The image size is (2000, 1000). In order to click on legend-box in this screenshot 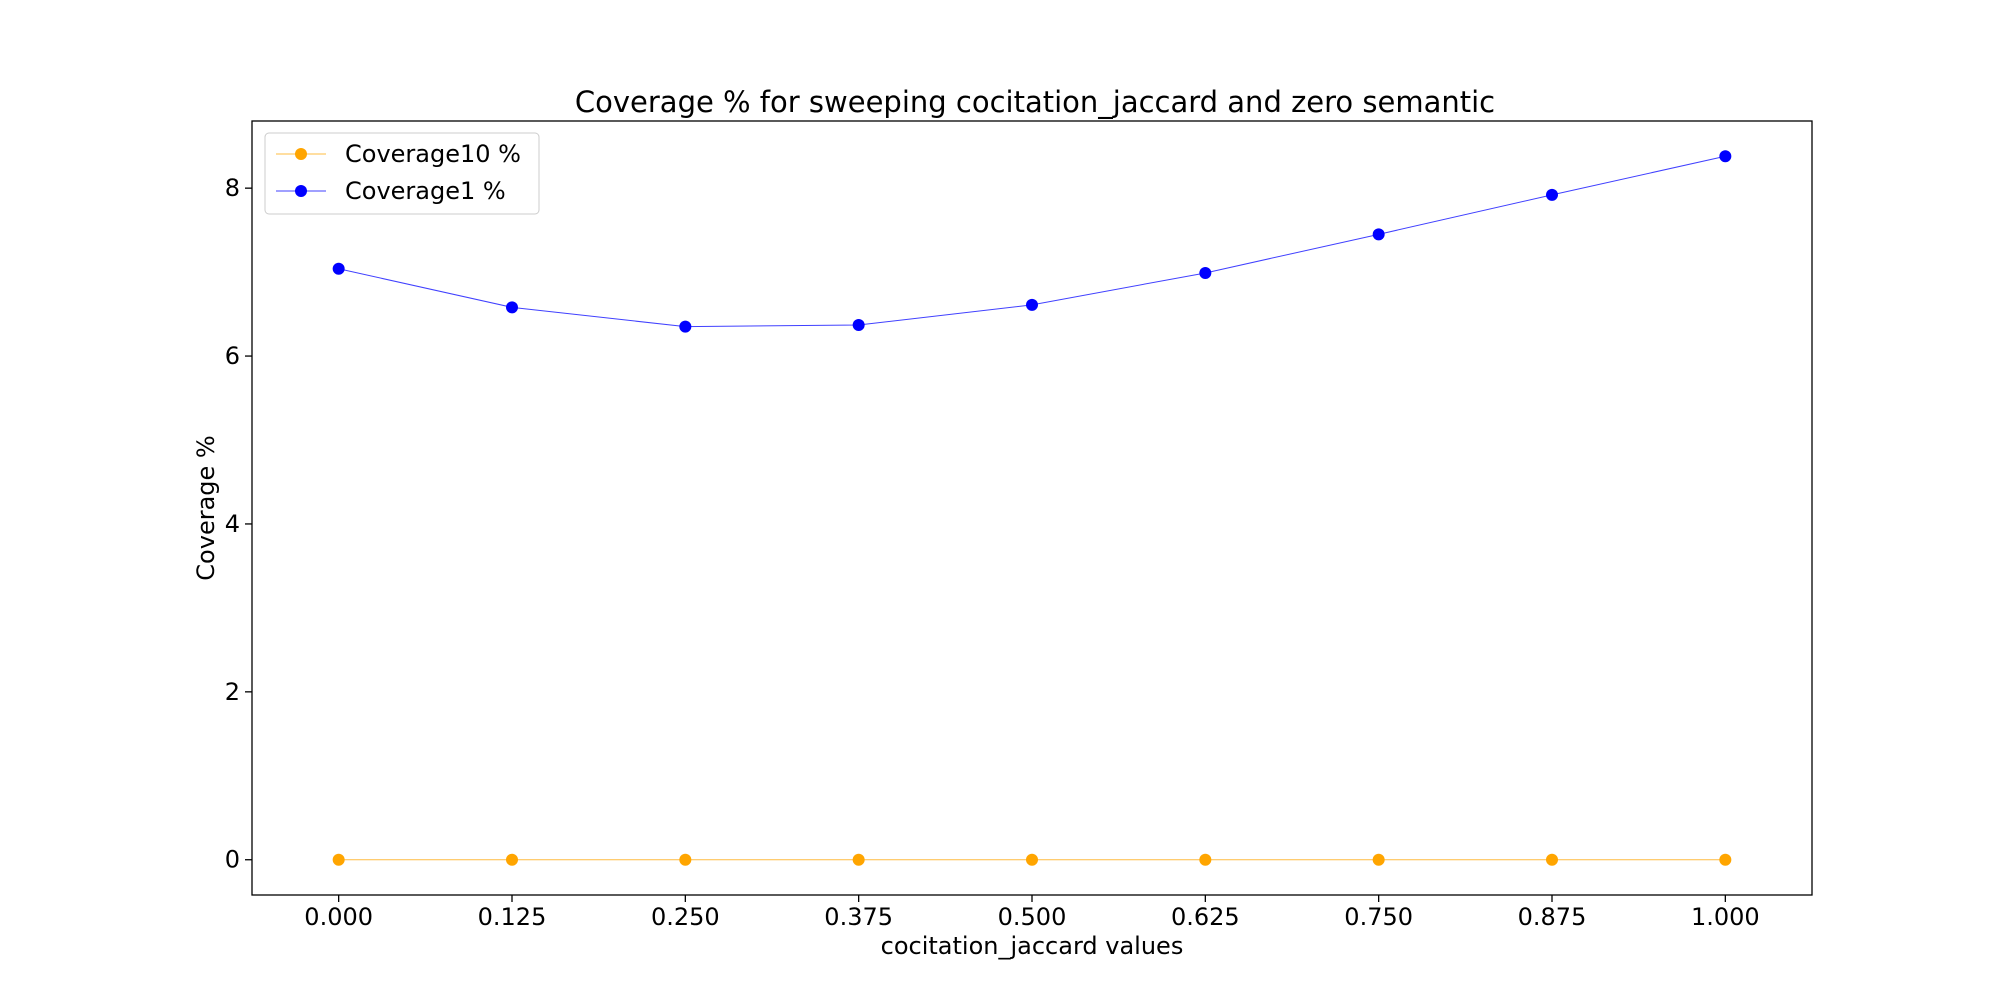, I will do `click(402, 173)`.